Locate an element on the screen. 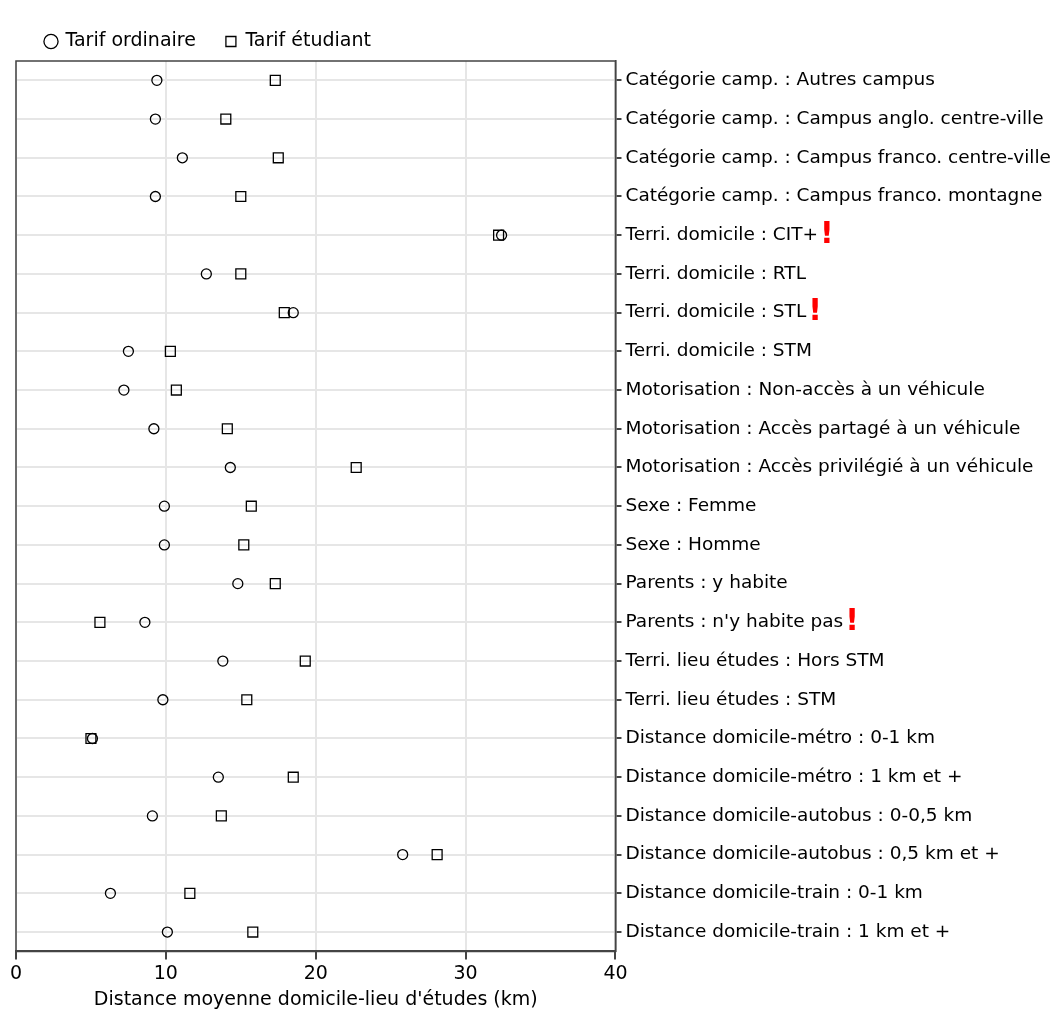 The height and width of the screenshot is (1015, 1059). y-tick-label: Motorisation : Accès privilégié à un véhicule is located at coordinates (829, 466).